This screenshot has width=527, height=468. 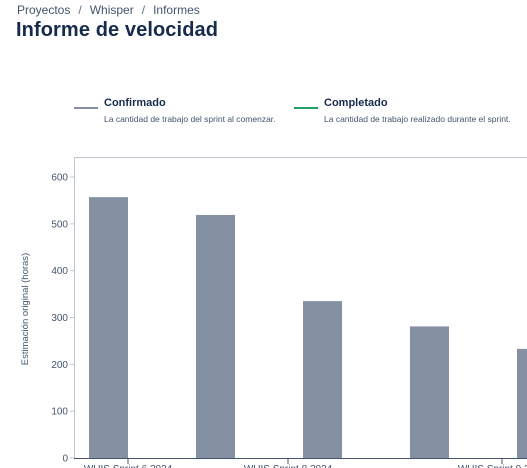 I want to click on legend-line-confirmed, so click(x=86, y=108).